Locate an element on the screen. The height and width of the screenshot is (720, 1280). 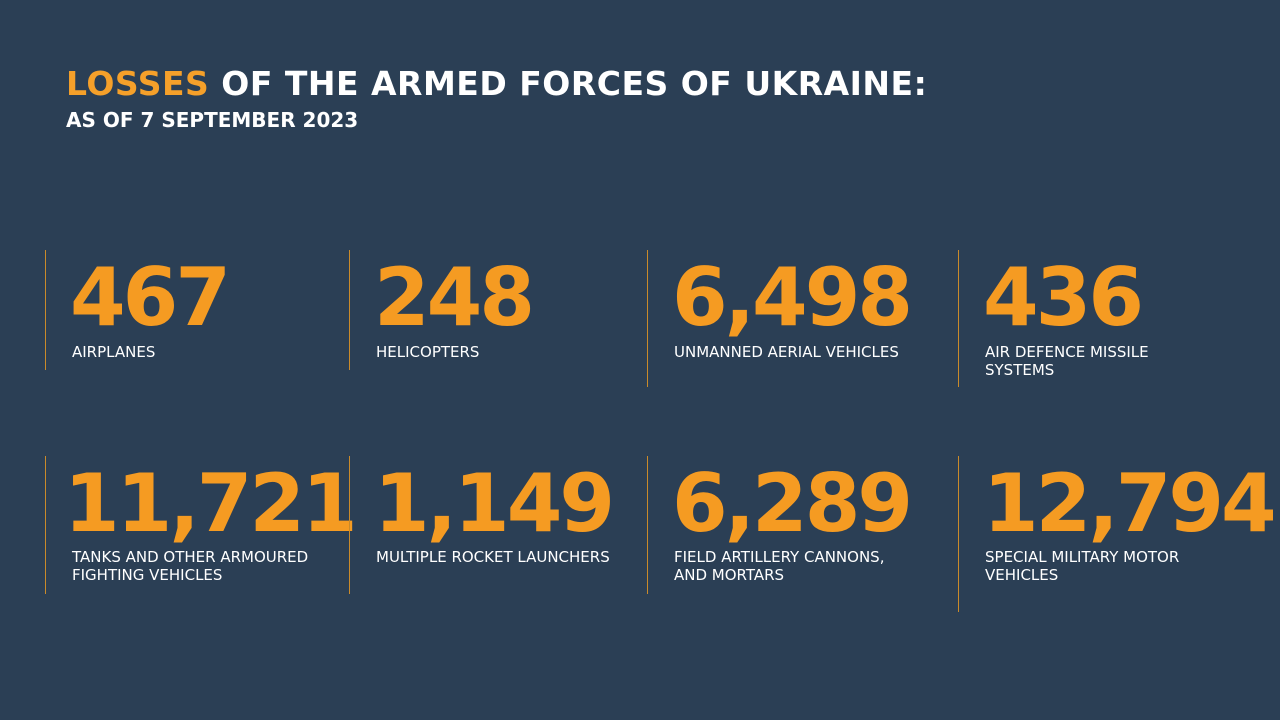
title-accent: LOSSES is located at coordinates (138, 83).